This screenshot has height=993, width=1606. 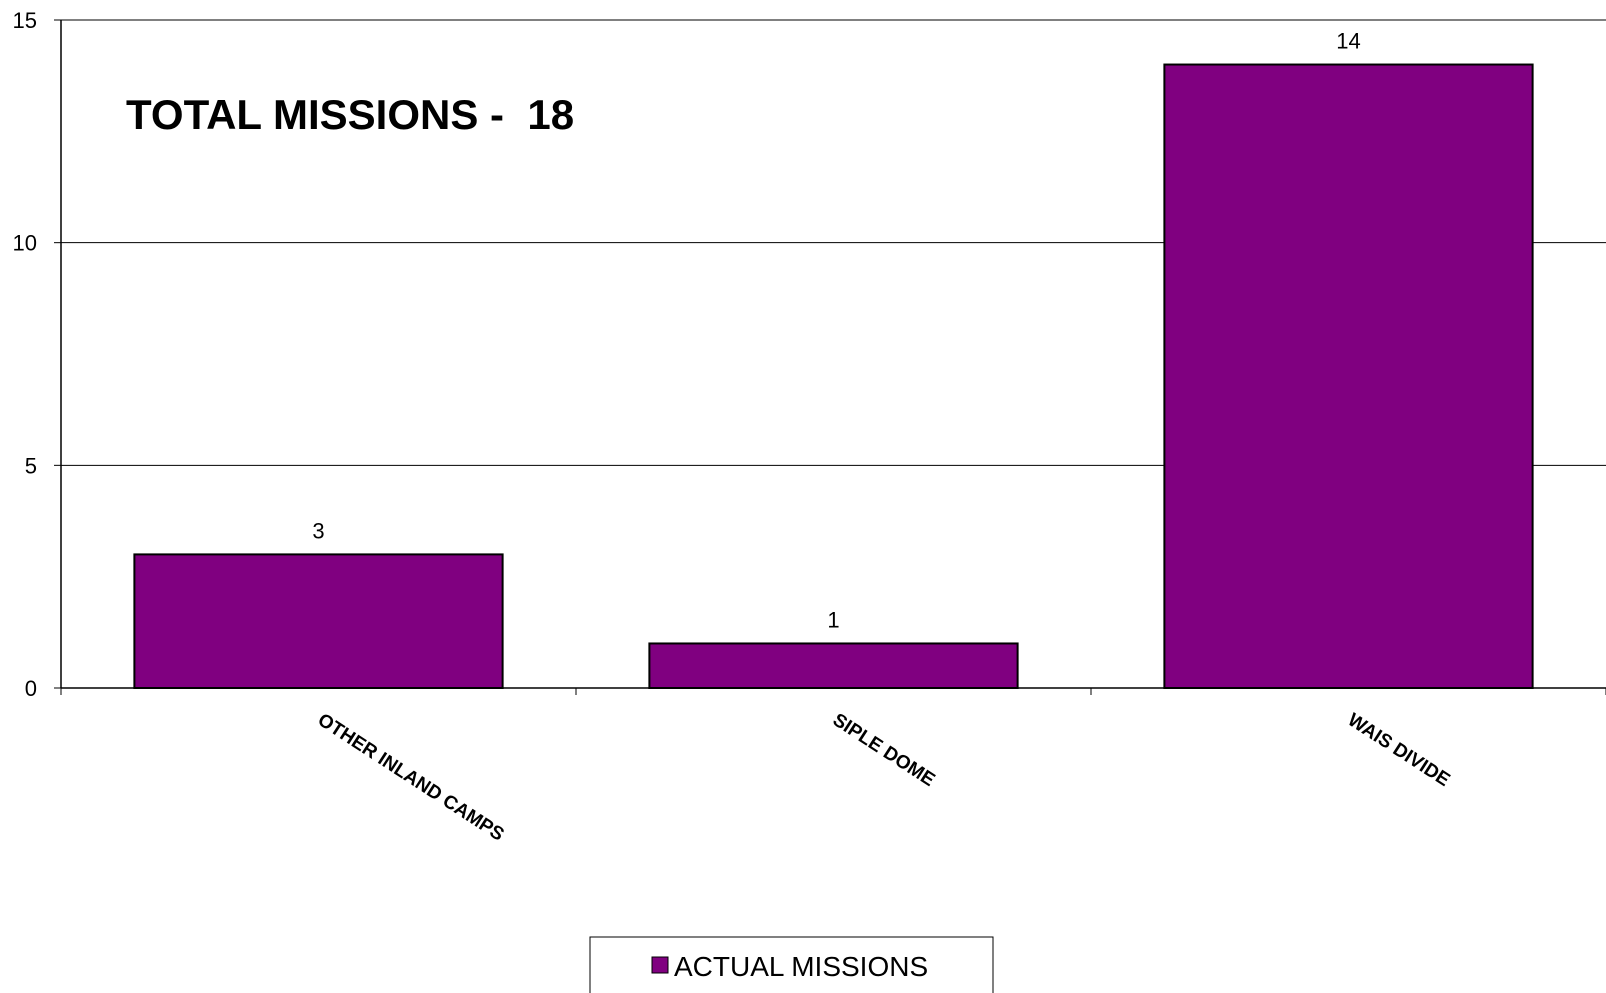 I want to click on category-label: WAIS DIVIDE, so click(x=1399, y=750).